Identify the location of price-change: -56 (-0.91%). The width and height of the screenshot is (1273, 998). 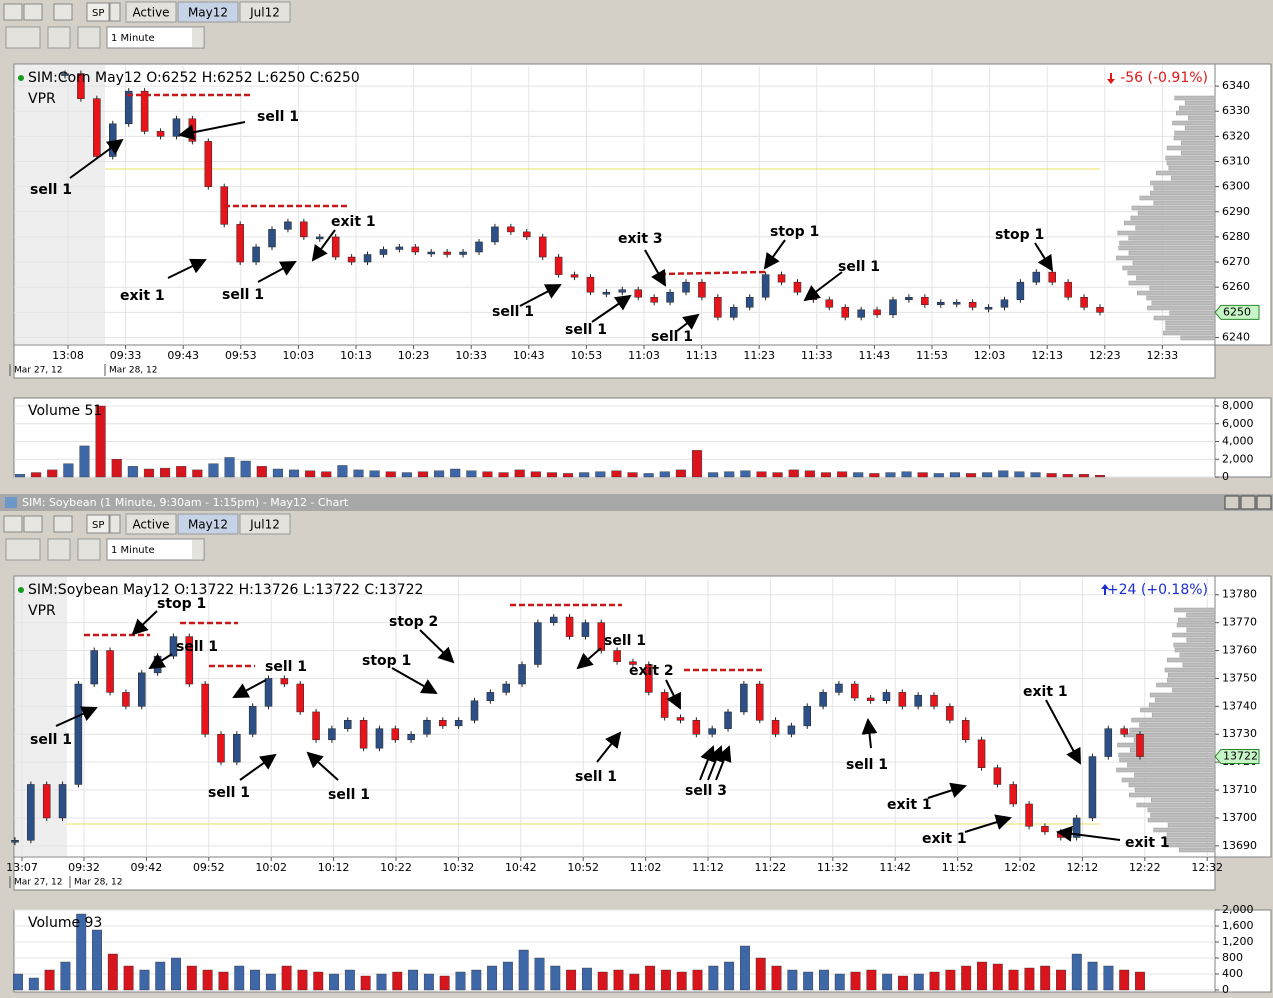
(1164, 78).